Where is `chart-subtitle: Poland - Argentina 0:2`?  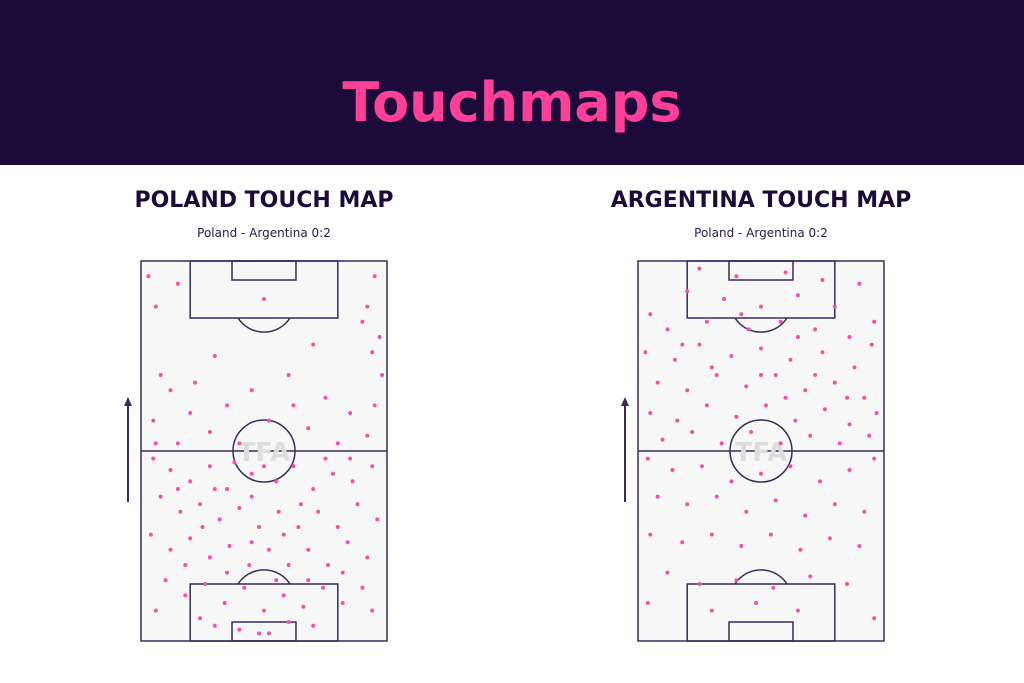 chart-subtitle: Poland - Argentina 0:2 is located at coordinates (264, 233).